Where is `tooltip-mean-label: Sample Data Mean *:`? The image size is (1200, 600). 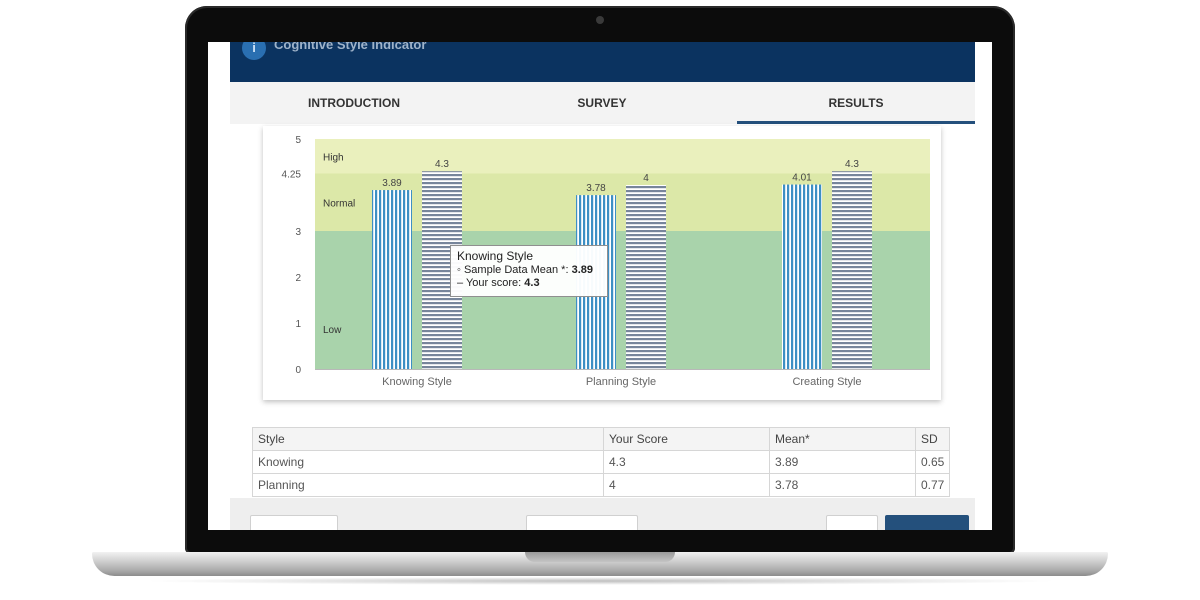
tooltip-mean-label: Sample Data Mean *: is located at coordinates (516, 270).